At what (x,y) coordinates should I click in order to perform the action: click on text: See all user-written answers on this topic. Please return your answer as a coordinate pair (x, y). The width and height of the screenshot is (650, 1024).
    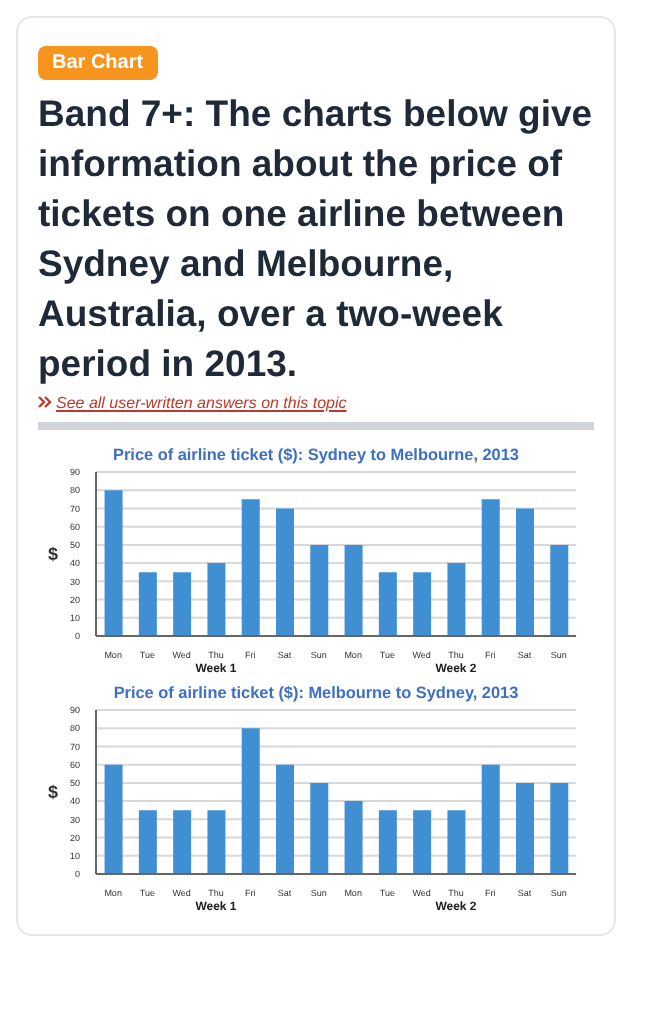
    Looking at the image, I should click on (201, 403).